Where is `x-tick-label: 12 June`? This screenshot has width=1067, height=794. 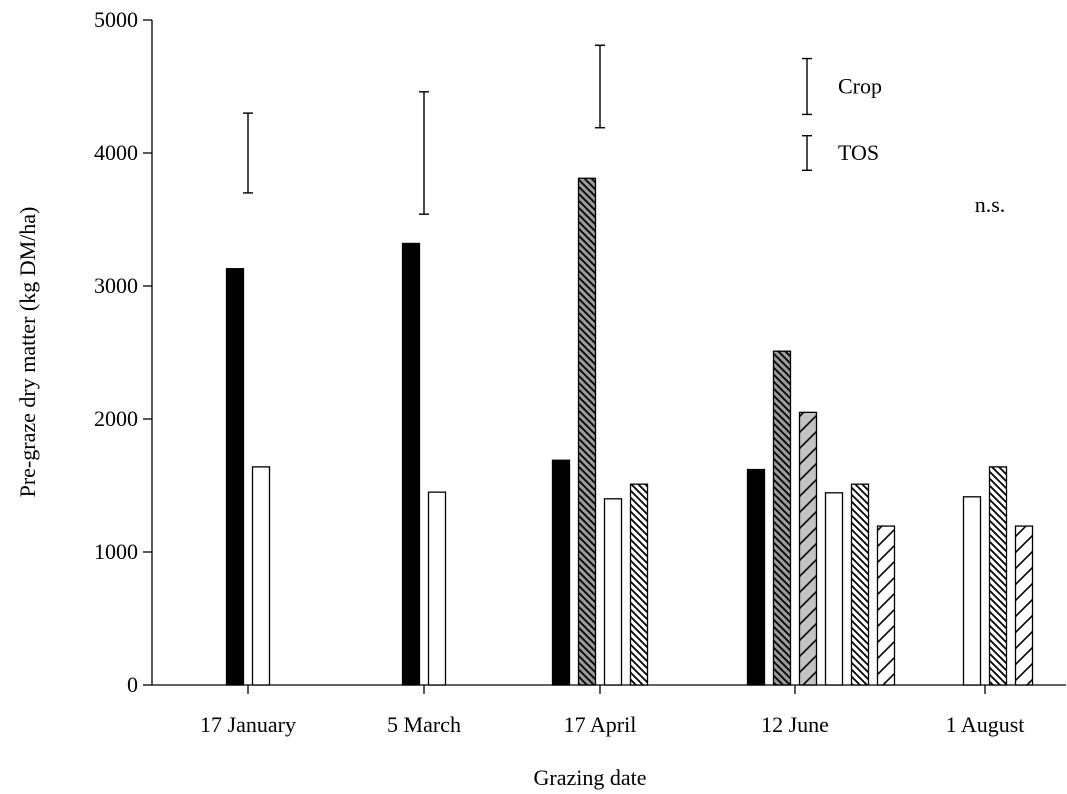 x-tick-label: 12 June is located at coordinates (795, 724).